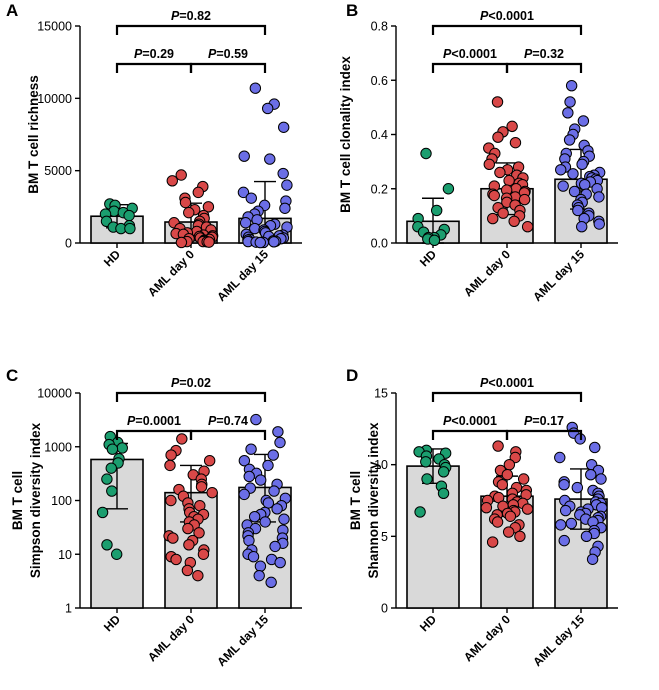 This screenshot has width=659, height=690. I want to click on p-value-label: P=0.0001, so click(154, 421).